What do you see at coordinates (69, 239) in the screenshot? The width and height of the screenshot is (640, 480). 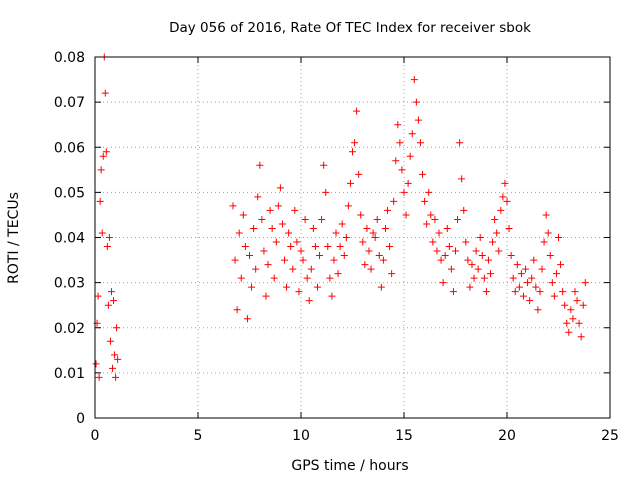 I see `y-tick-label: 0.04` at bounding box center [69, 239].